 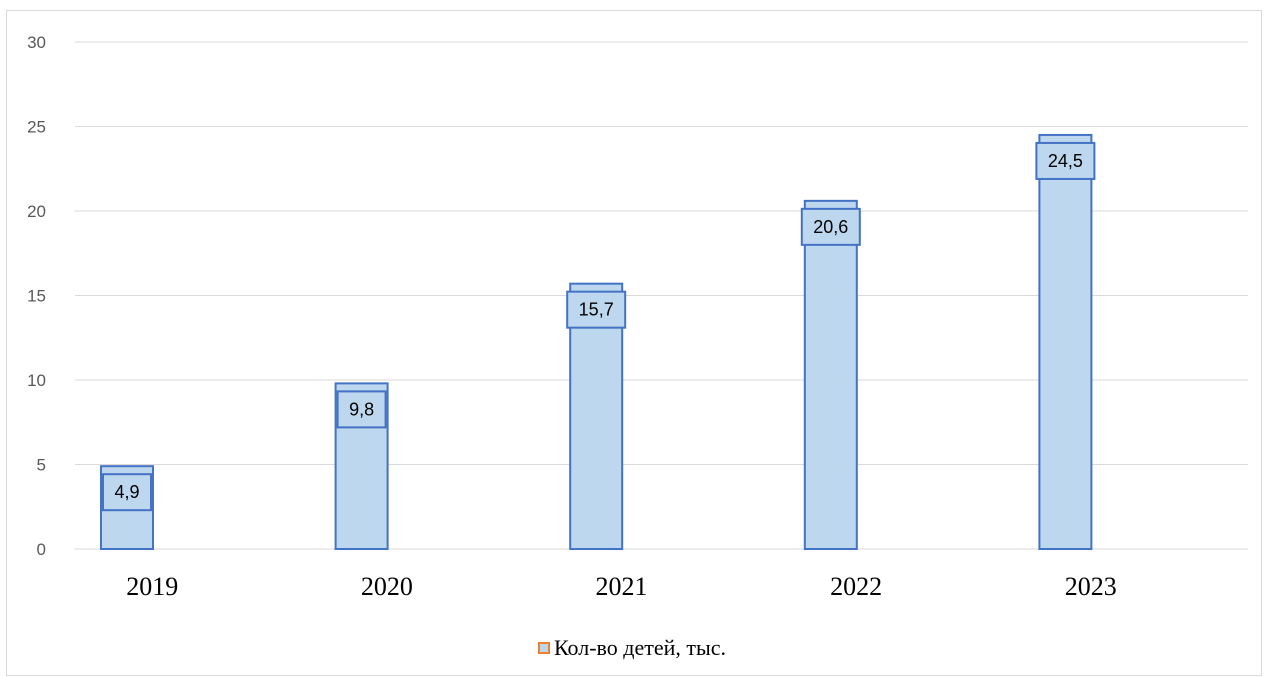 I want to click on x-axis-ticks: 2019 2020 2021 2022 2023, so click(x=621, y=586).